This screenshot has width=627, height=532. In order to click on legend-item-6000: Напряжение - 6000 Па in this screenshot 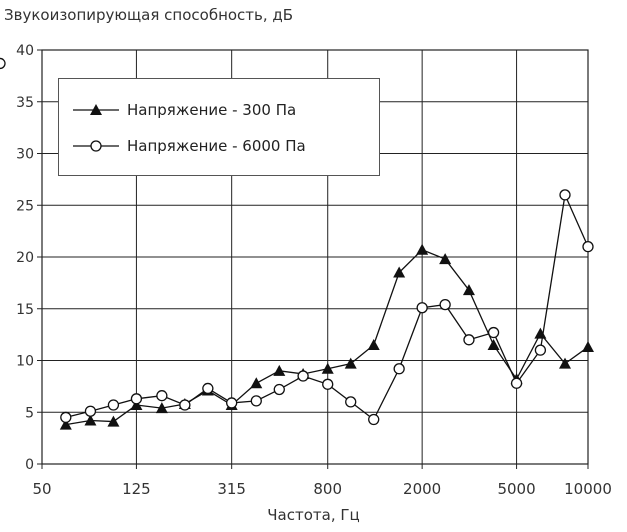, I will do `click(189, 146)`.